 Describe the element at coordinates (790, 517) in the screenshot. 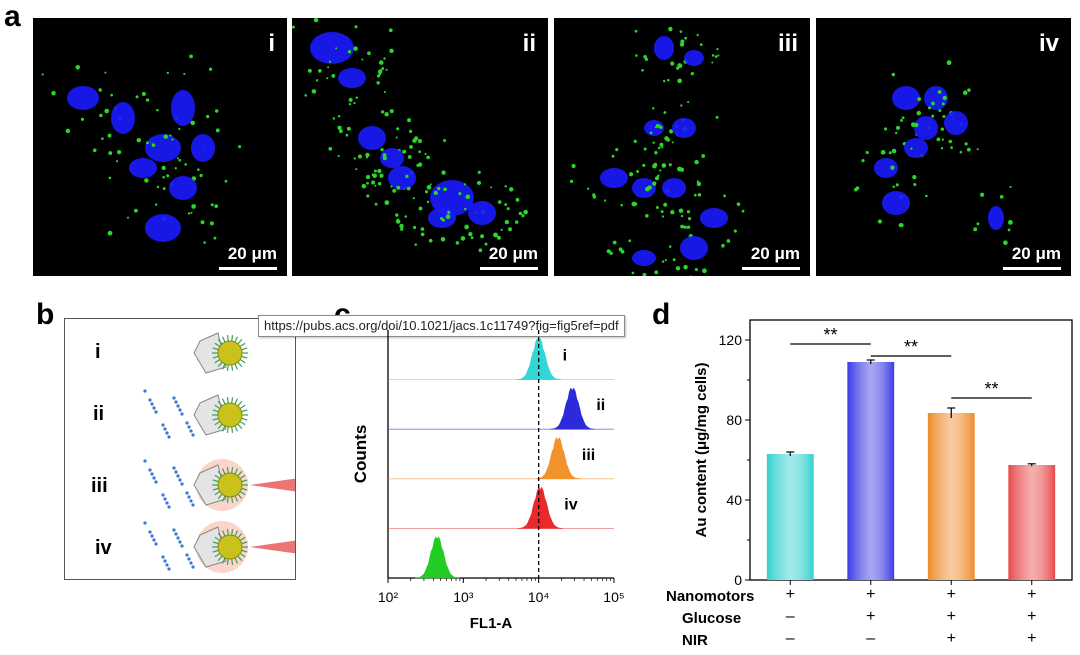

I see `bar-shine` at that location.